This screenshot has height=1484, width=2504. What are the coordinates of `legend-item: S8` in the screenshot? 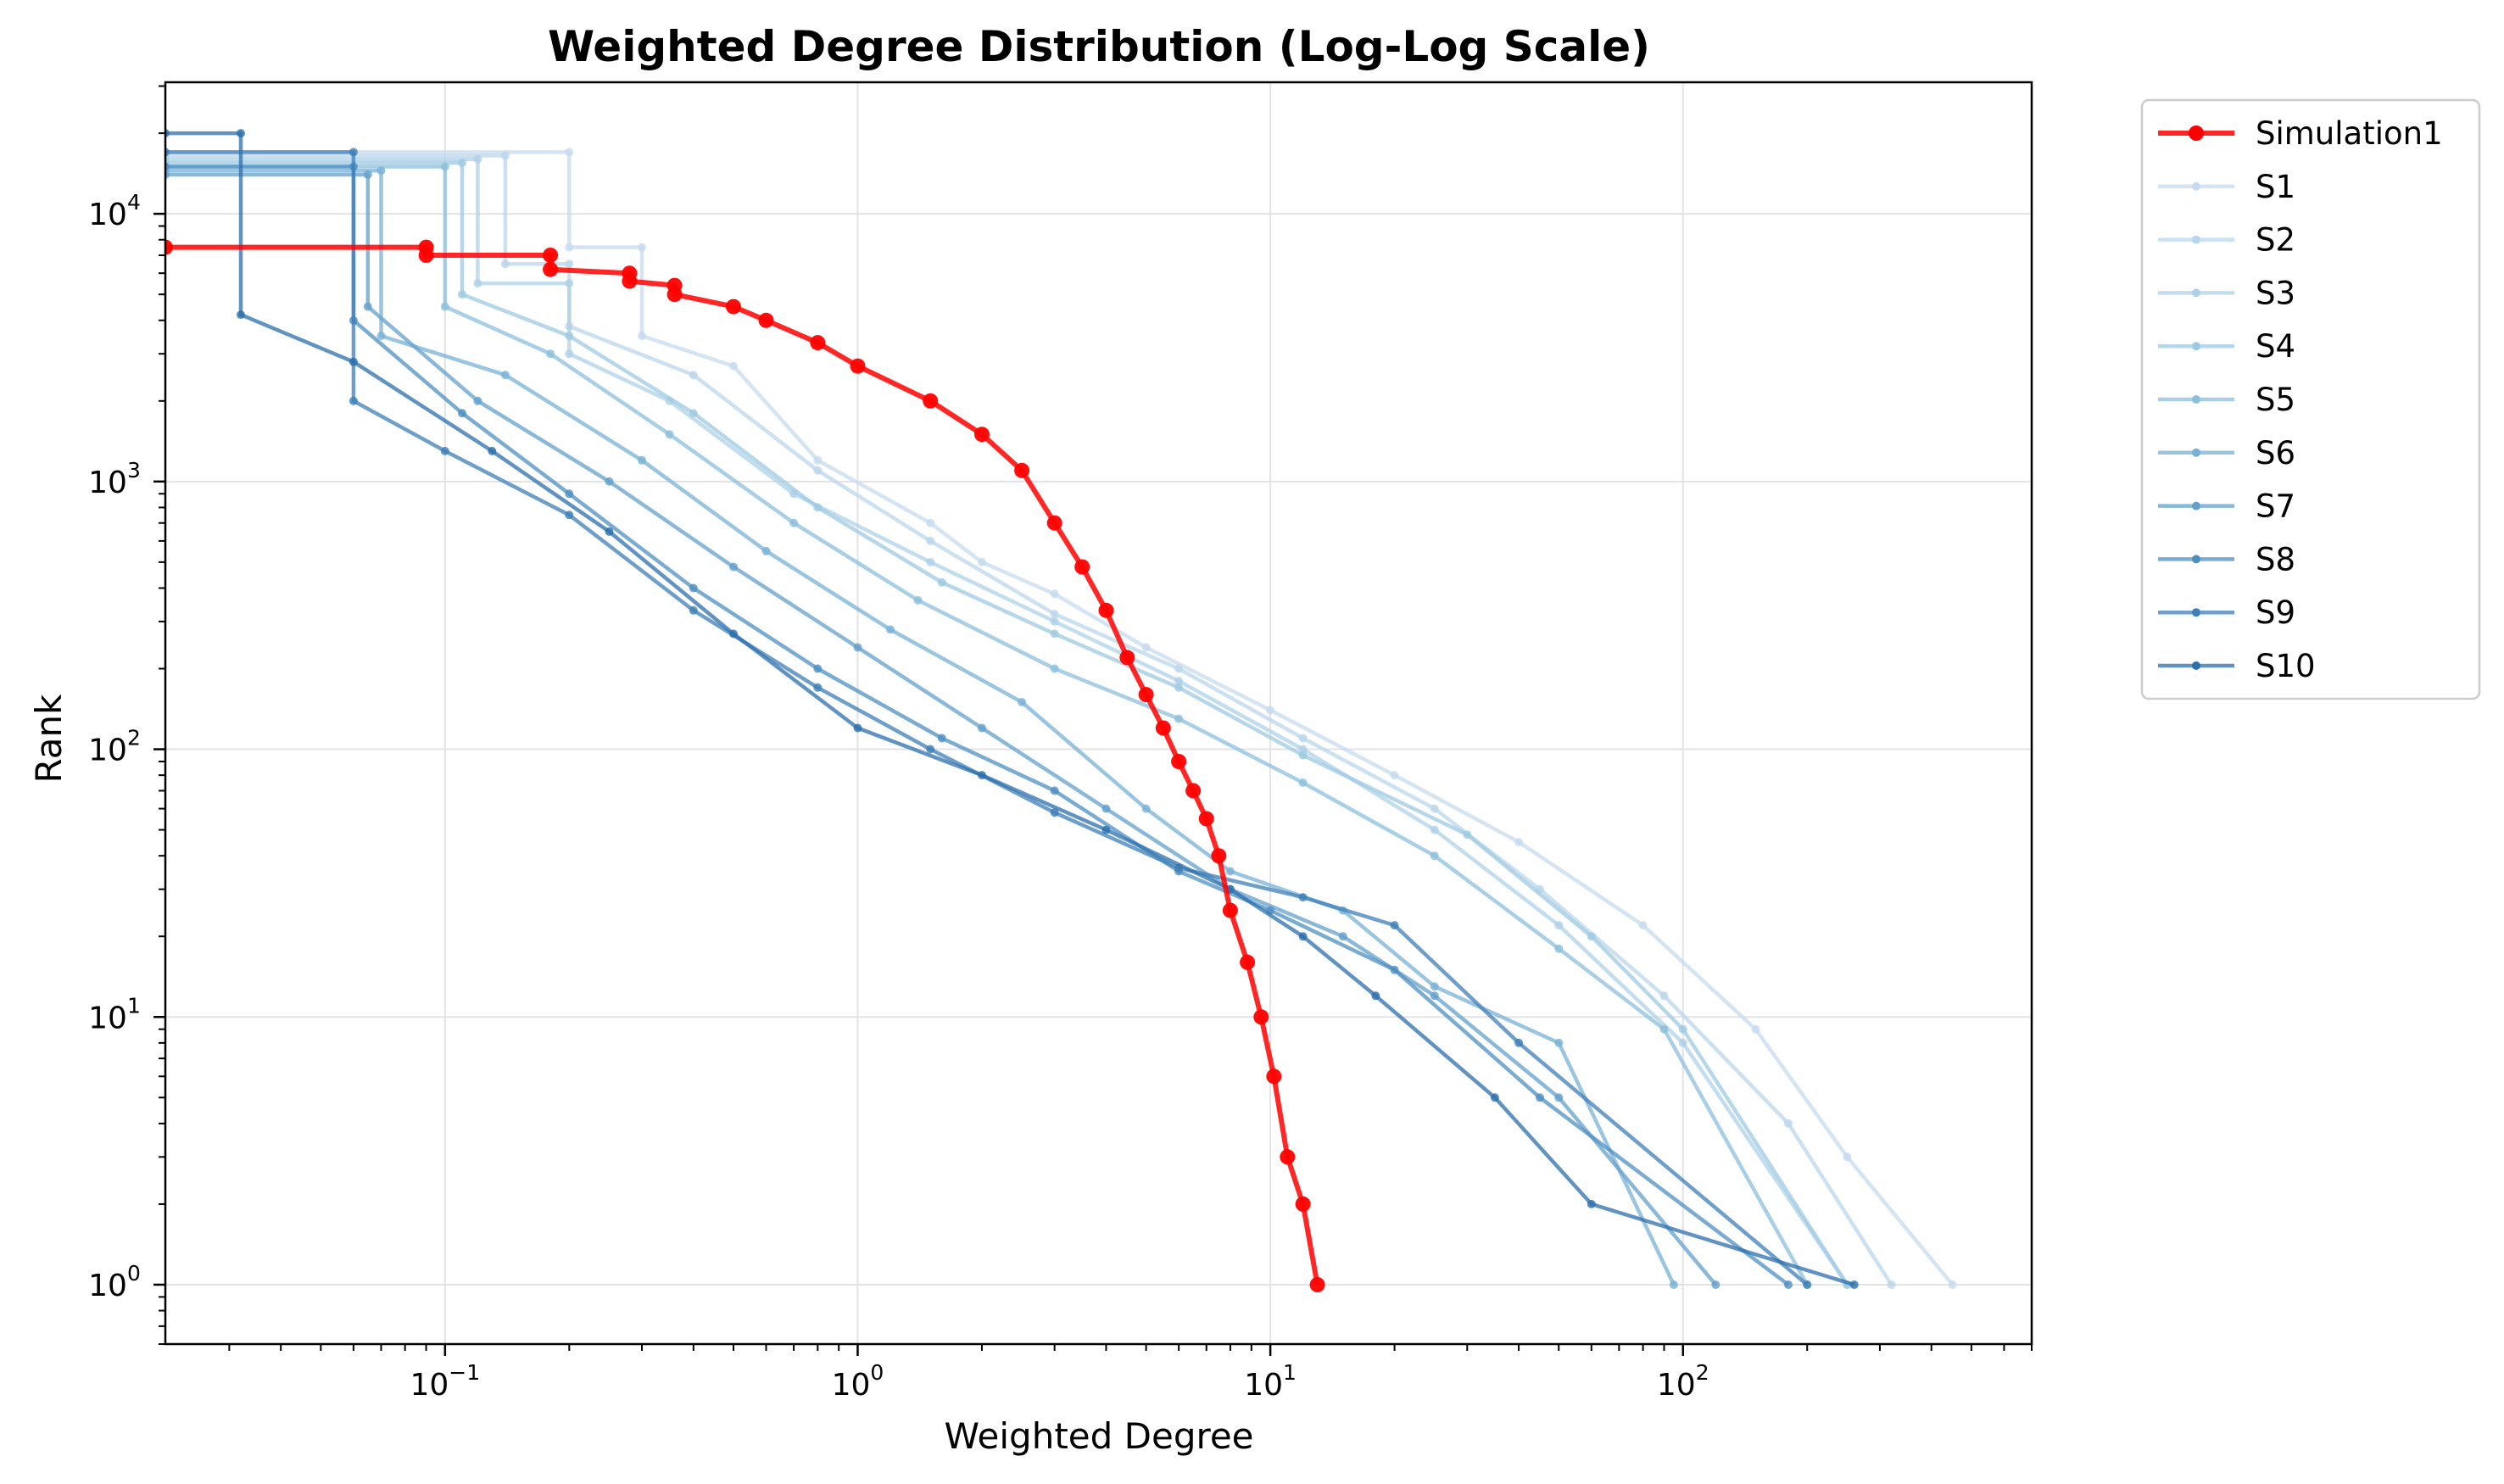 It's located at (2226, 559).